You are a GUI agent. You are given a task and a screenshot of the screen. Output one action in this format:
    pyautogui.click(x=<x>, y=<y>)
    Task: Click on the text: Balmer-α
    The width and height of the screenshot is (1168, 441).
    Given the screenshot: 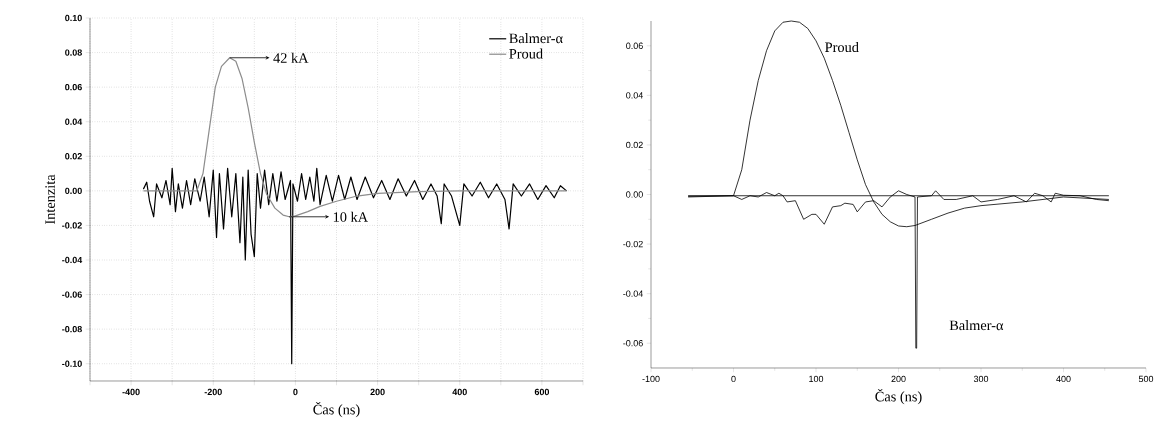 What is the action you would take?
    pyautogui.click(x=976, y=325)
    